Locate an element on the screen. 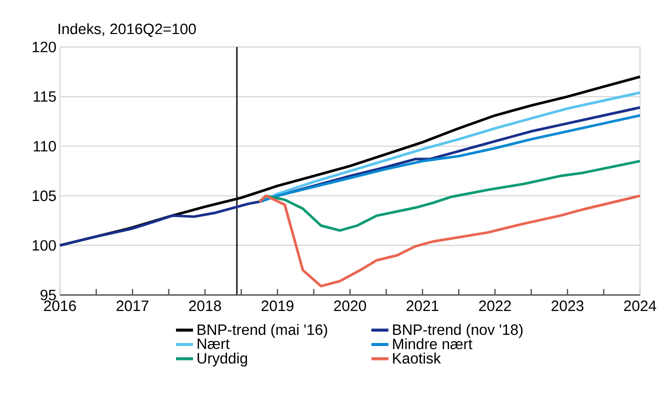  y-axis-title: Indeks, 2016Q2=100 is located at coordinates (127, 30).